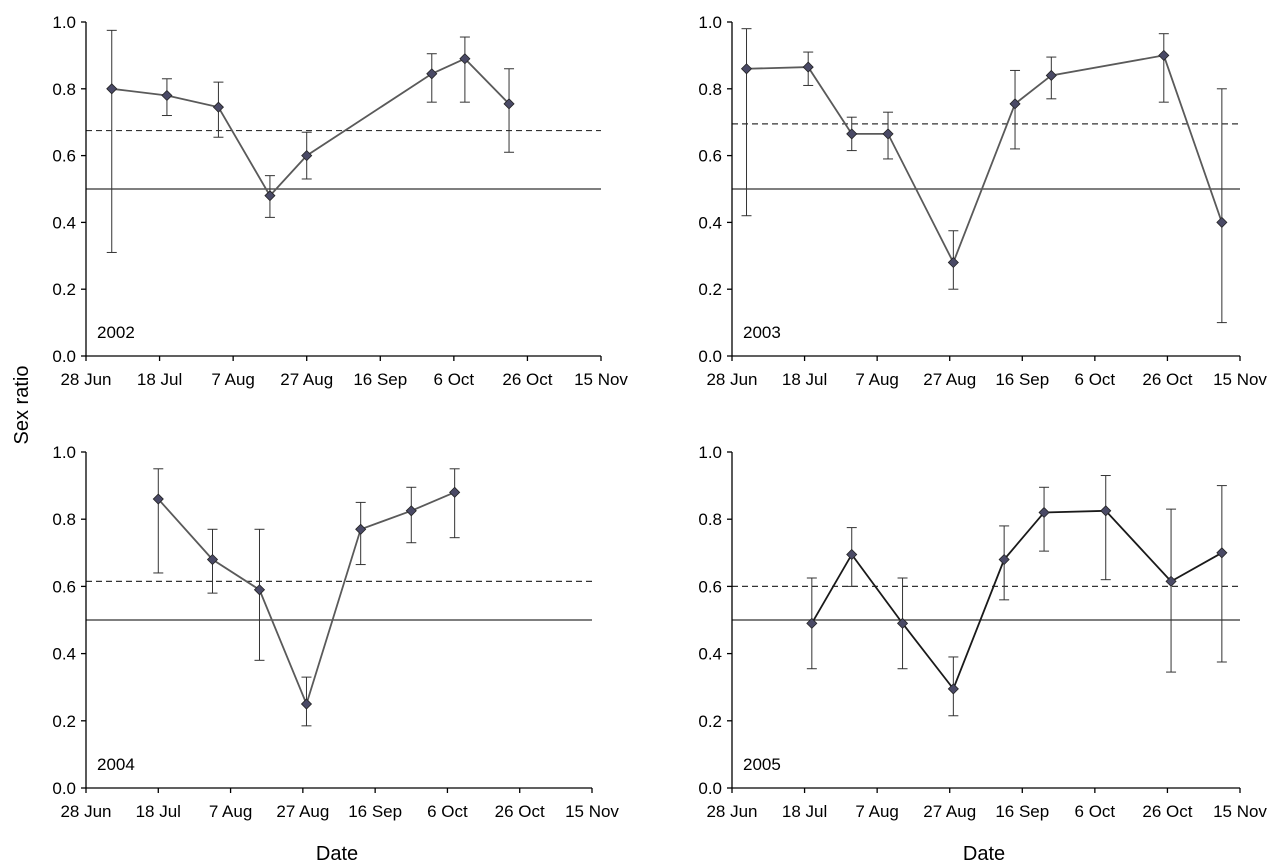  Describe the element at coordinates (984, 853) in the screenshot. I see `x-axis-title-right: Date` at that location.